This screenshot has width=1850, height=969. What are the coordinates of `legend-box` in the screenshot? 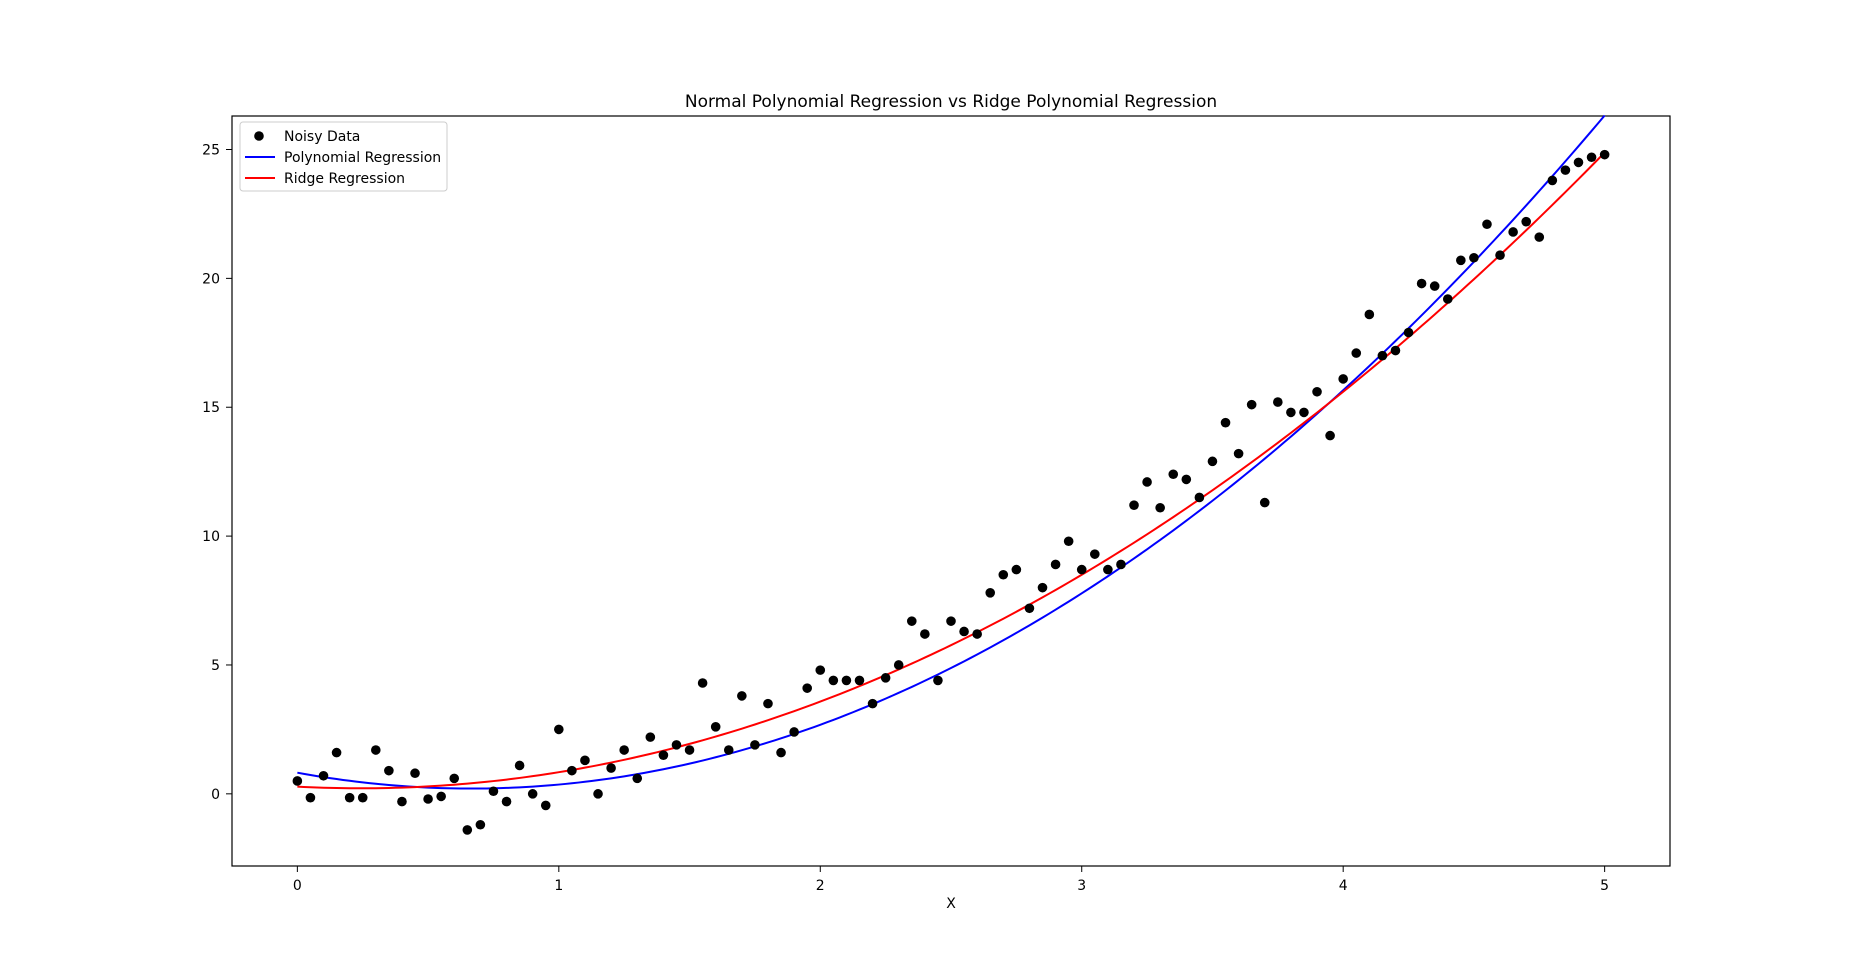 It's located at (343, 156).